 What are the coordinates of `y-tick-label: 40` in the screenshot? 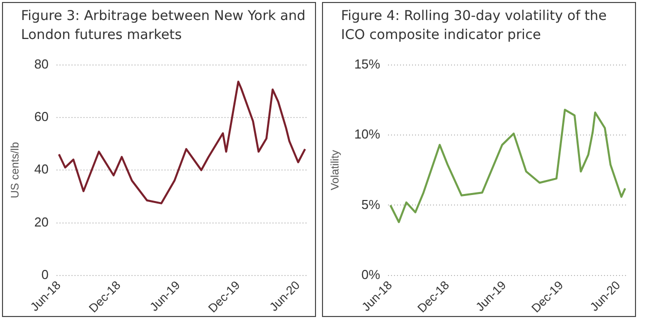 It's located at (41, 169).